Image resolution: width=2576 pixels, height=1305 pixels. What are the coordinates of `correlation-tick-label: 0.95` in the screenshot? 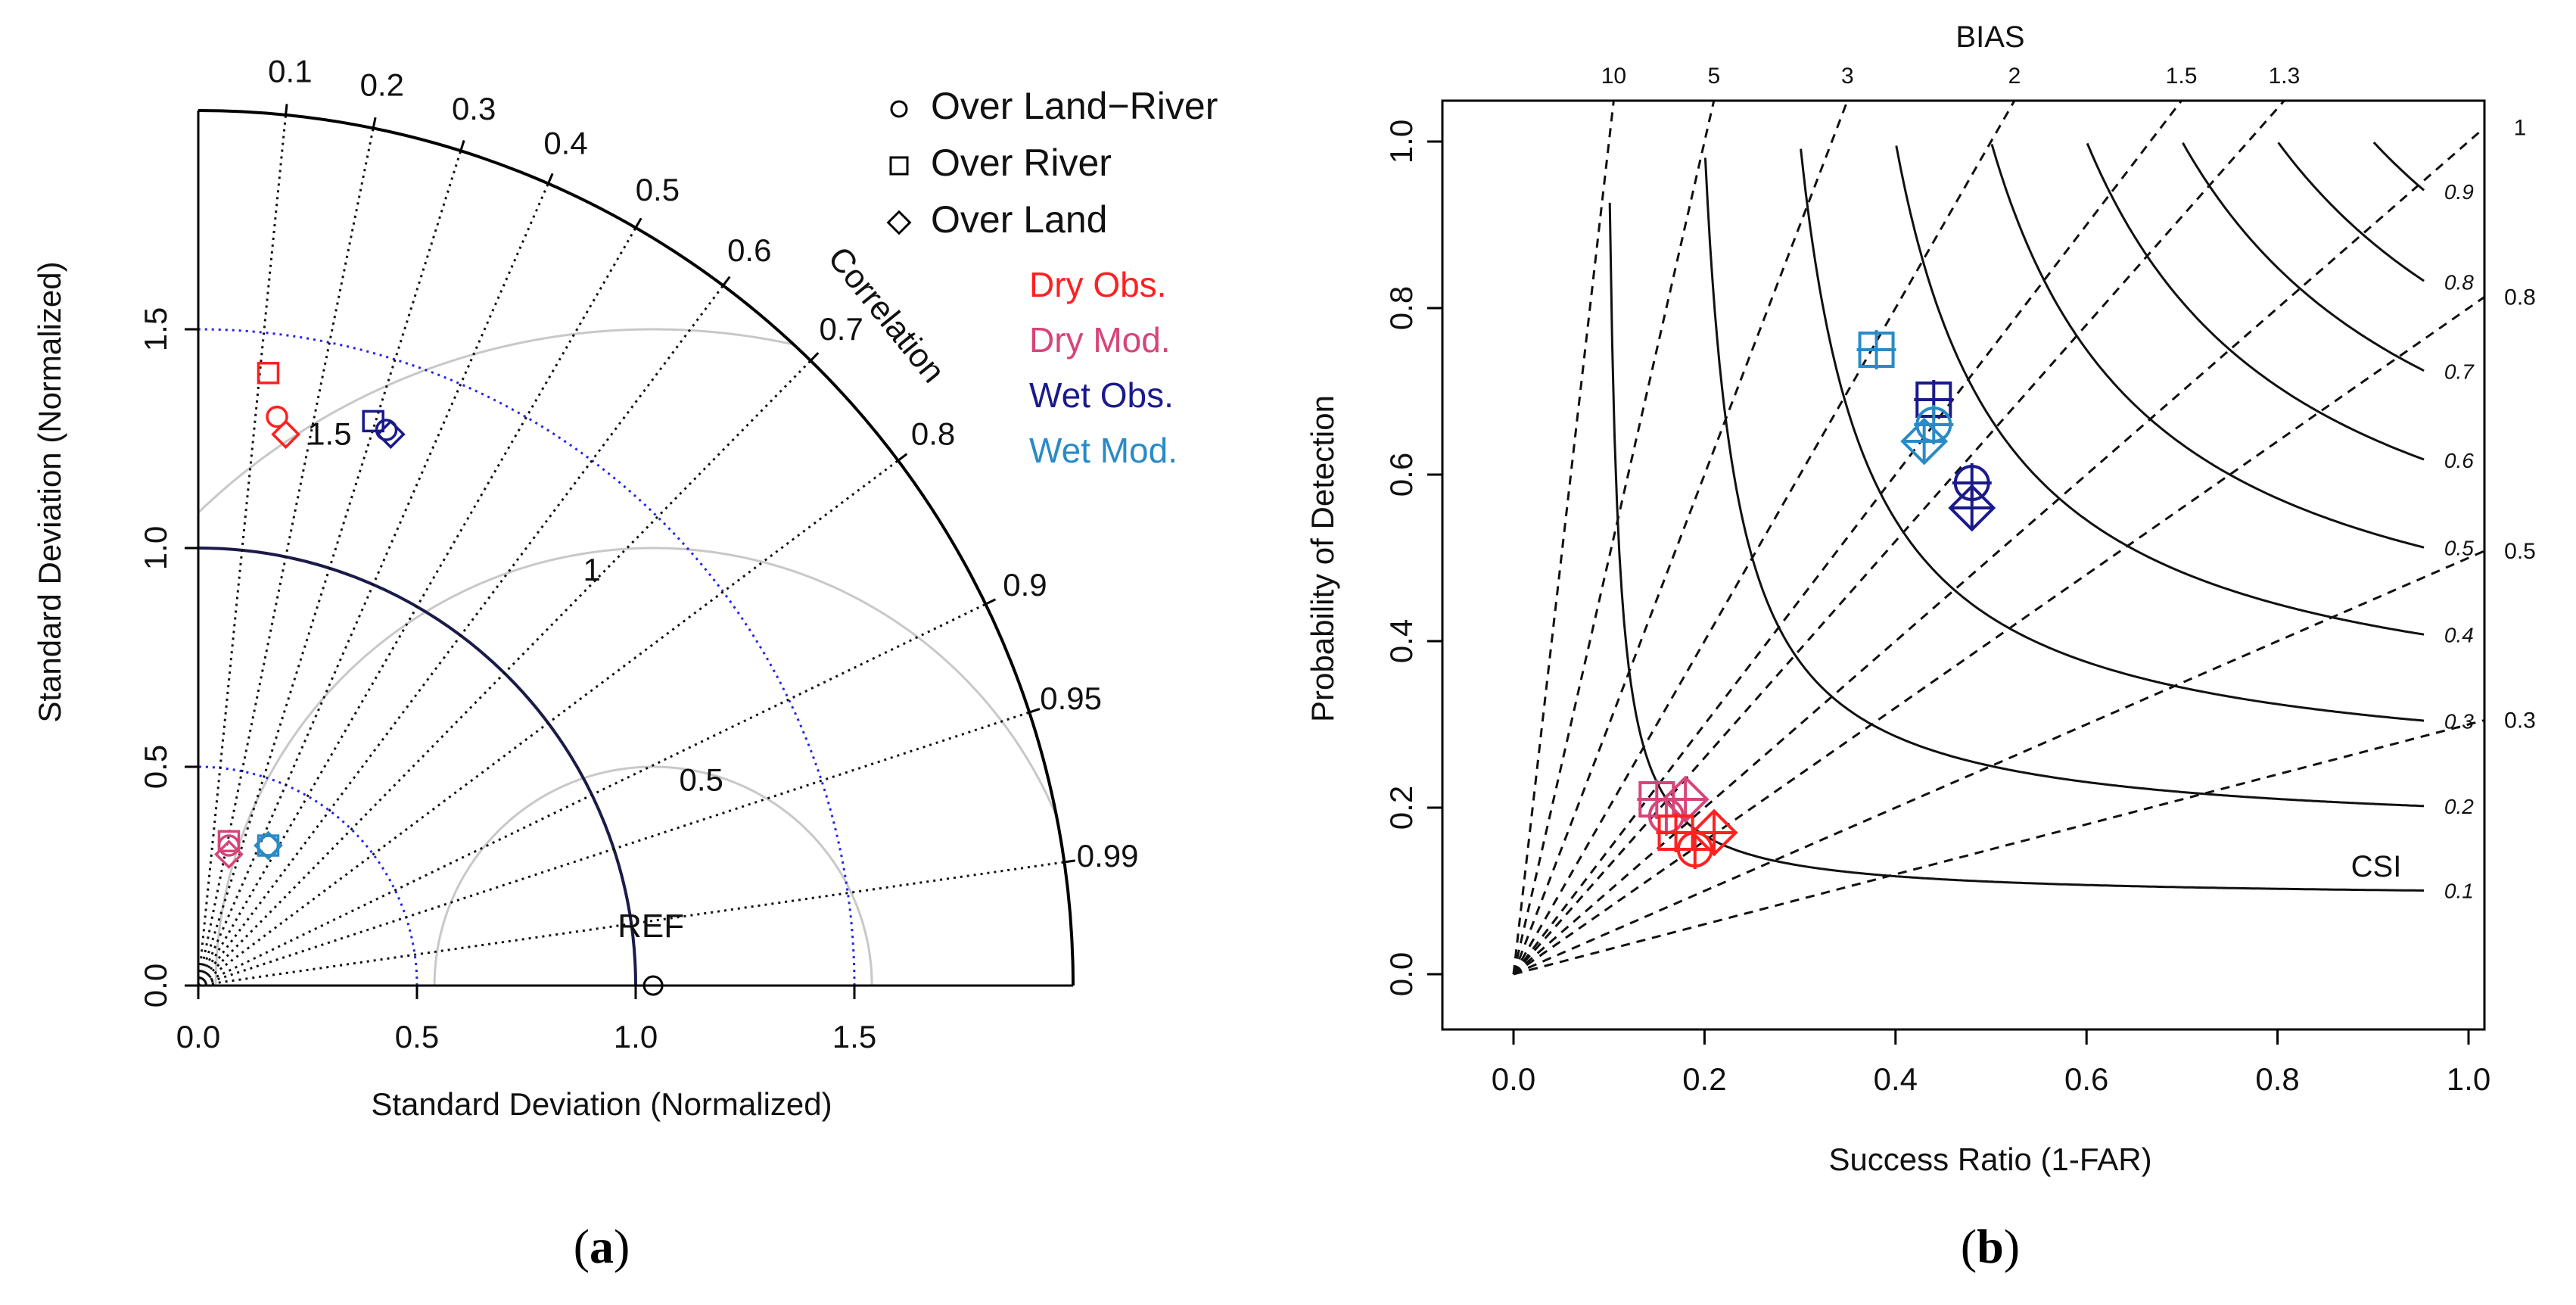 It's located at (1071, 698).